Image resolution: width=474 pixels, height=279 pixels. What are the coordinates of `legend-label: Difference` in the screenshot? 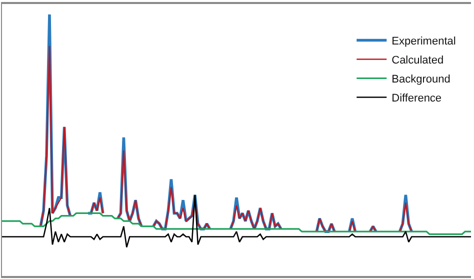 It's located at (417, 98).